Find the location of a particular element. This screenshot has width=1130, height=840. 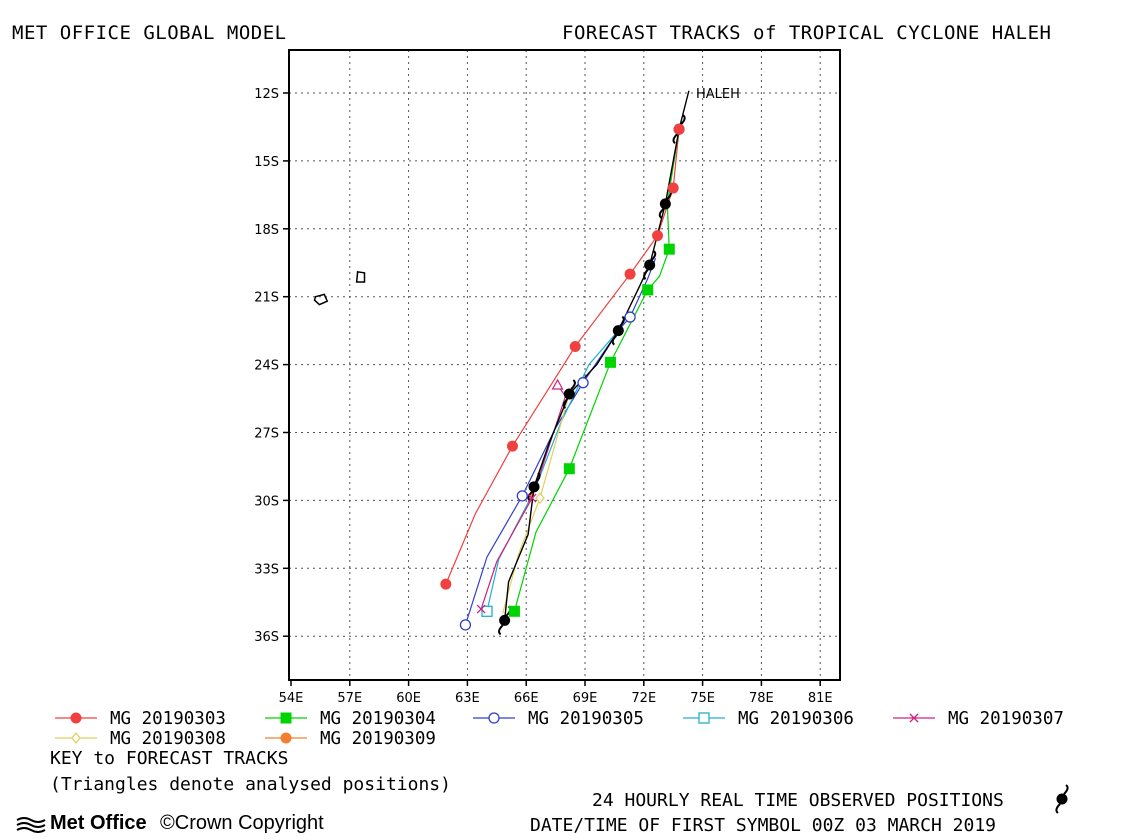

island-layer is located at coordinates (339, 288).